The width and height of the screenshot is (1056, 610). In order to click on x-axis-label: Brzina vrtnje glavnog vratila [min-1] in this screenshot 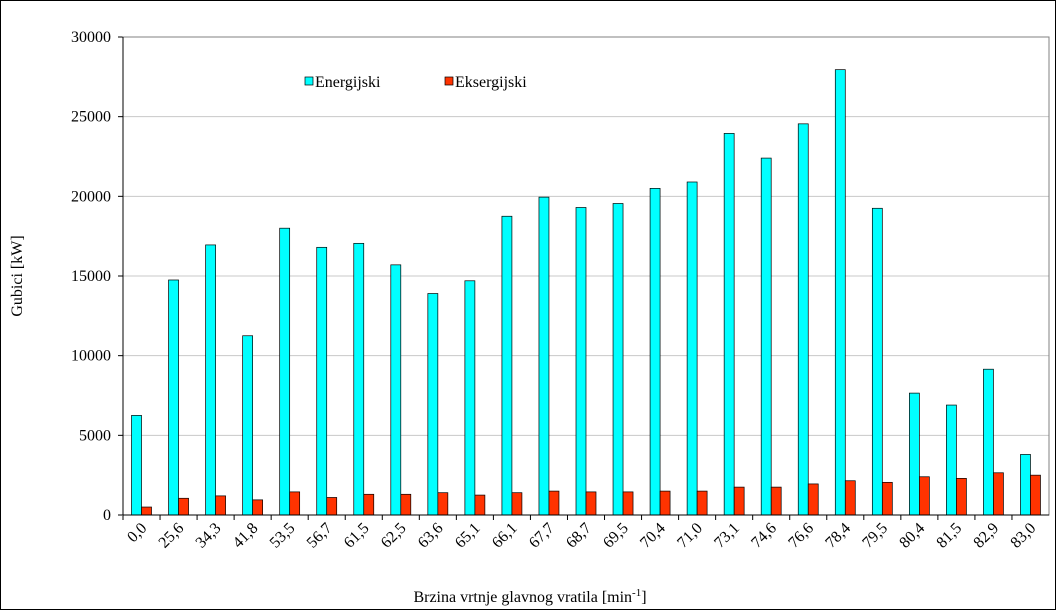, I will do `click(529, 596)`.